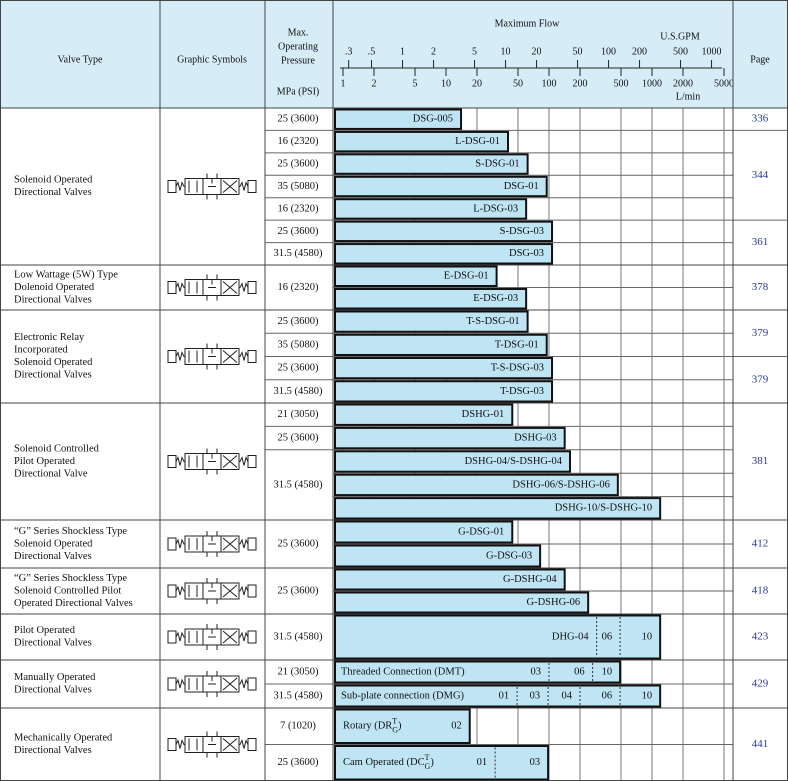  Describe the element at coordinates (66, 274) in the screenshot. I see `valve-type: Low Wattage (5W) Type` at that location.